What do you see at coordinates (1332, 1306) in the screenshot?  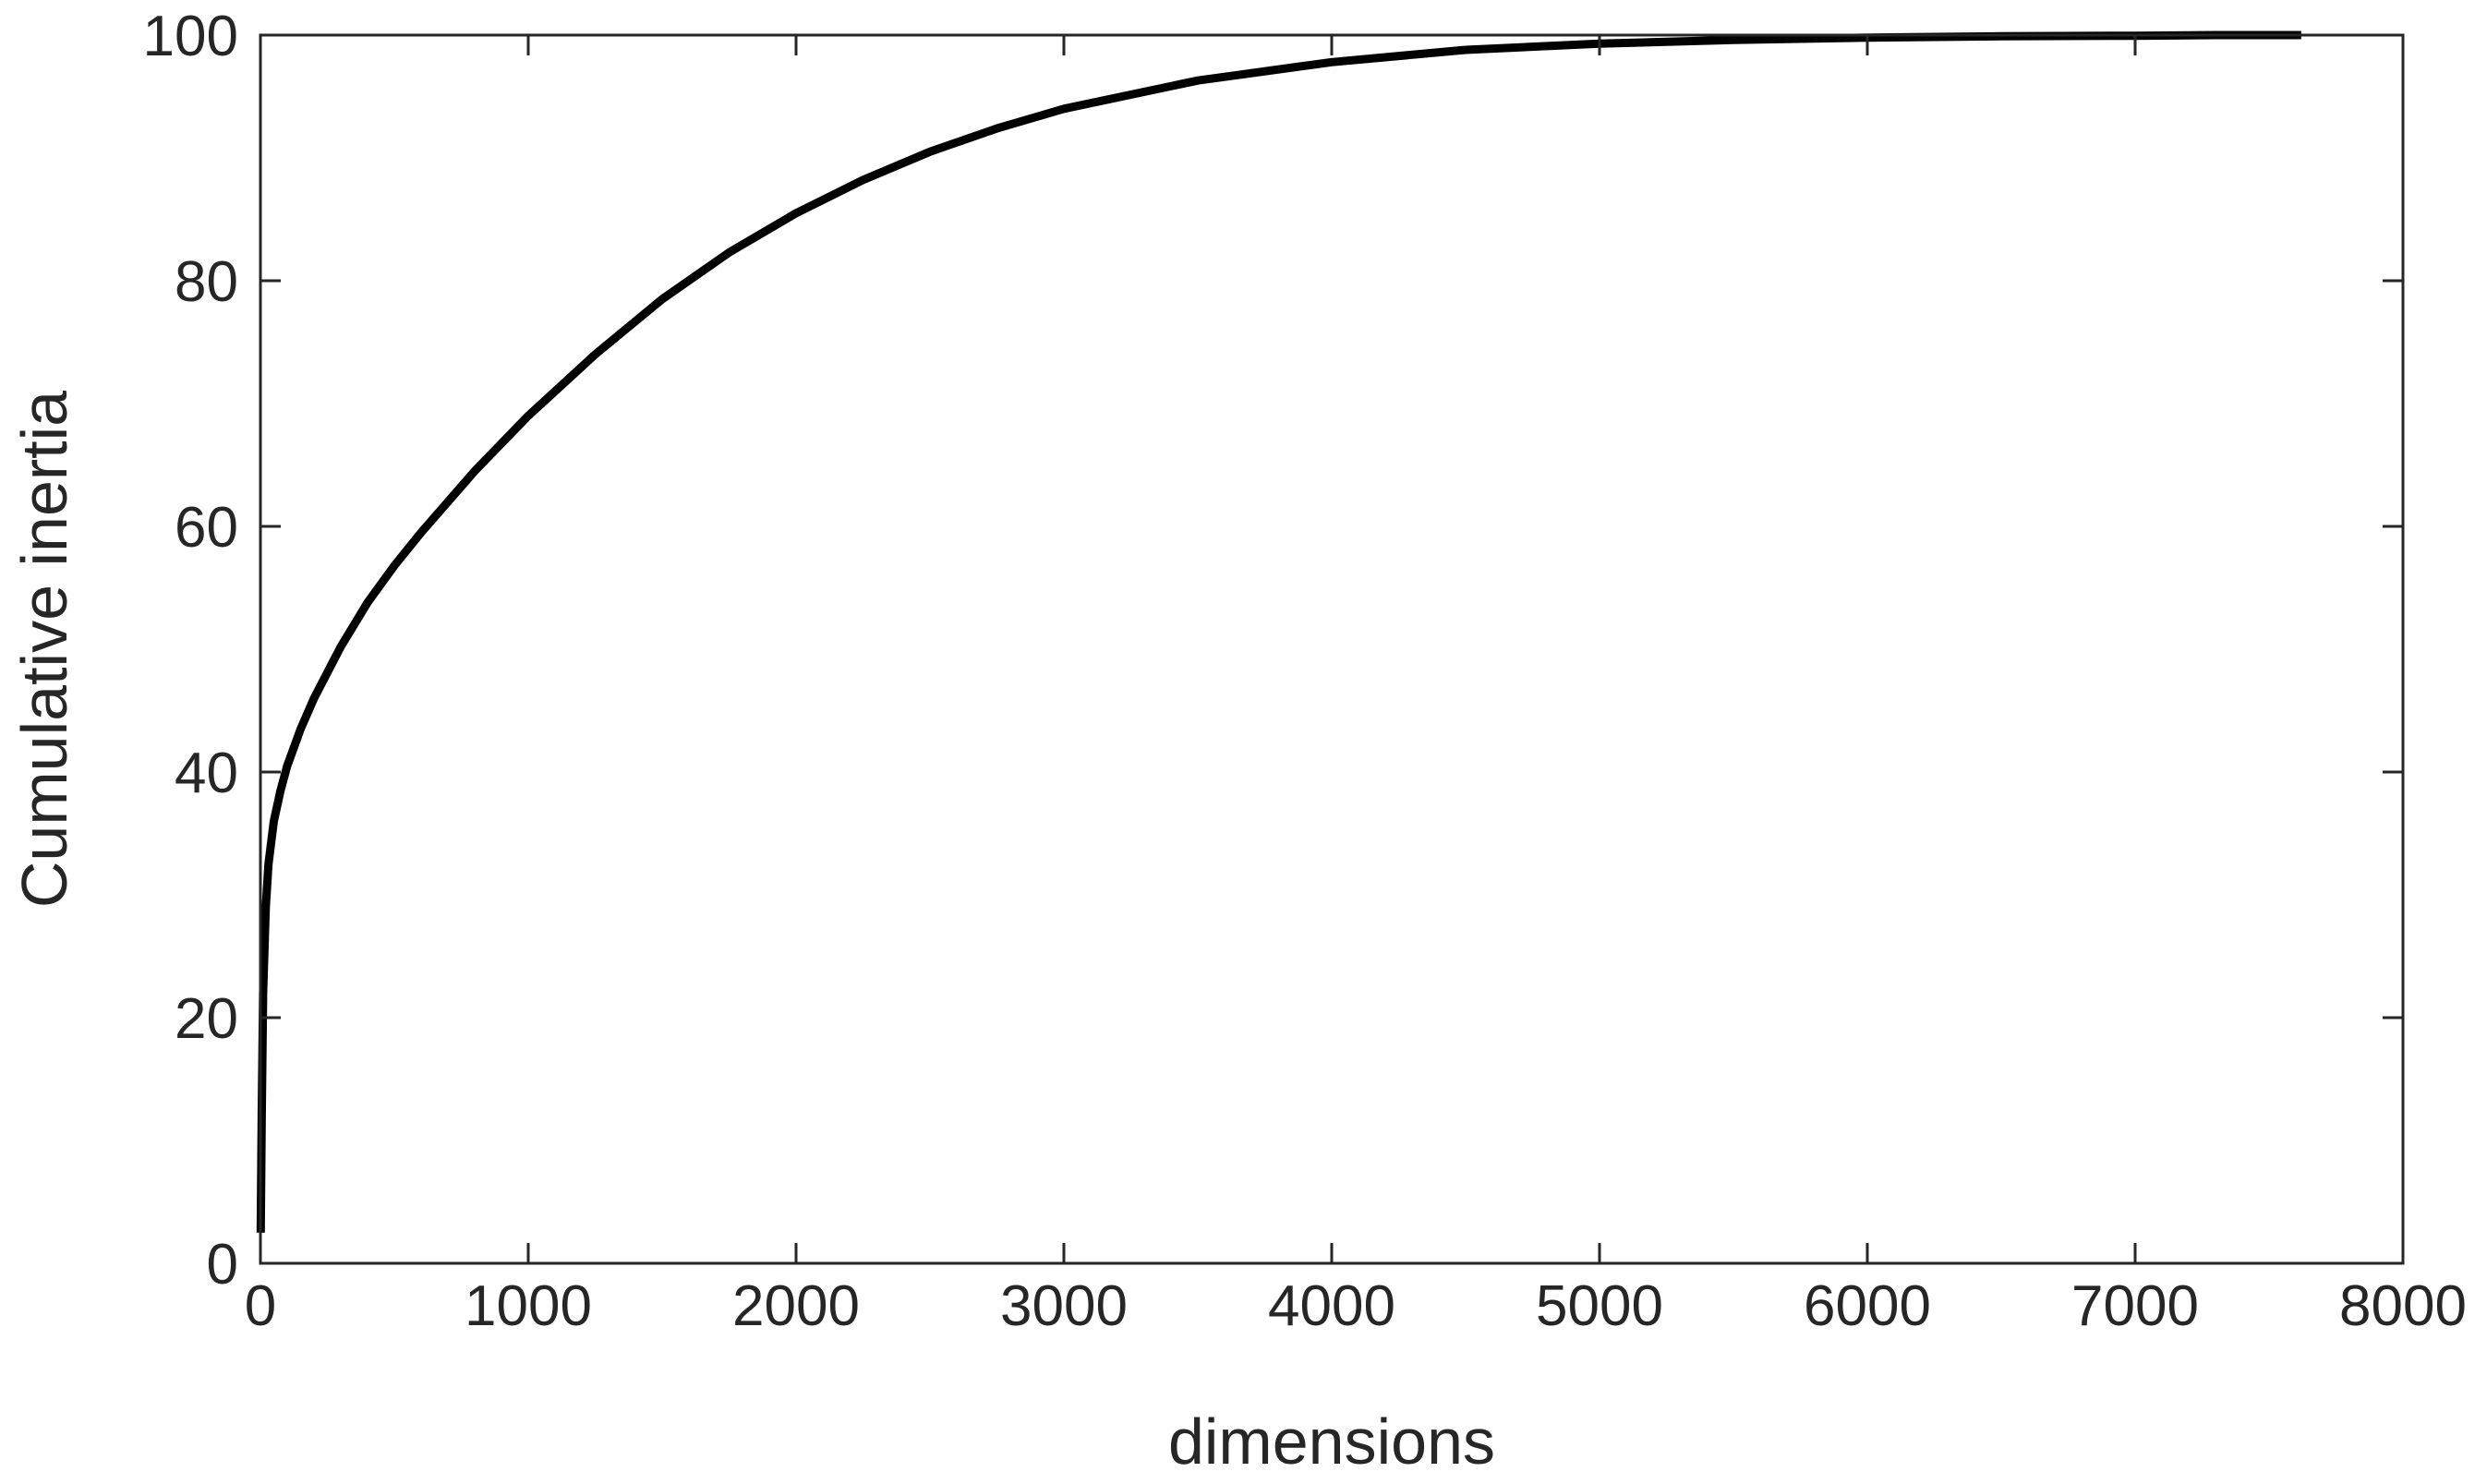 I see `x-tick-label: 4000` at bounding box center [1332, 1306].